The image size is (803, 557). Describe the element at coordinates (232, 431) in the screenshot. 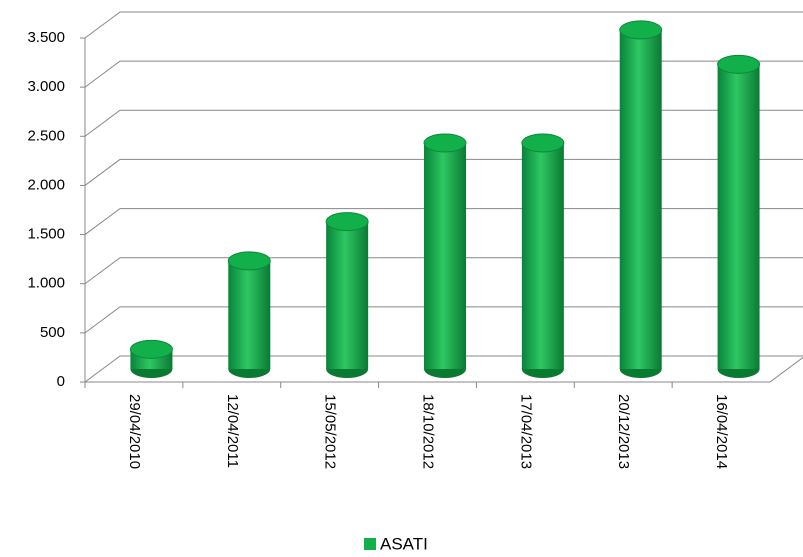

I see `x-tick-label: 12/04/2011` at that location.